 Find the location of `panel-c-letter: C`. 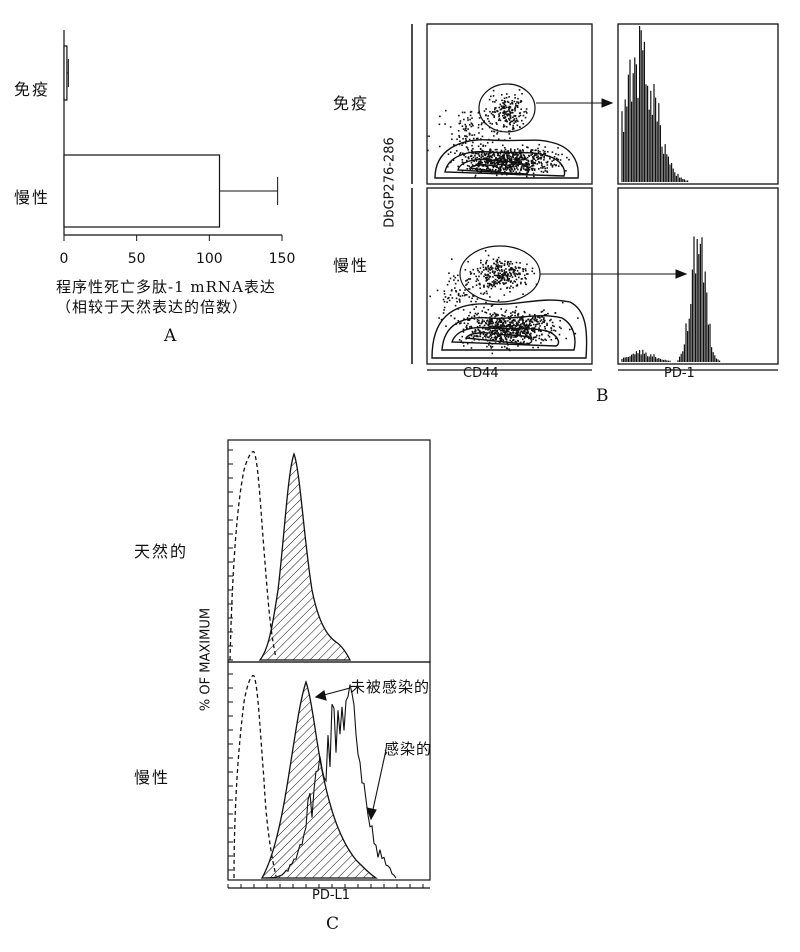

panel-c-letter: C is located at coordinates (332, 924).